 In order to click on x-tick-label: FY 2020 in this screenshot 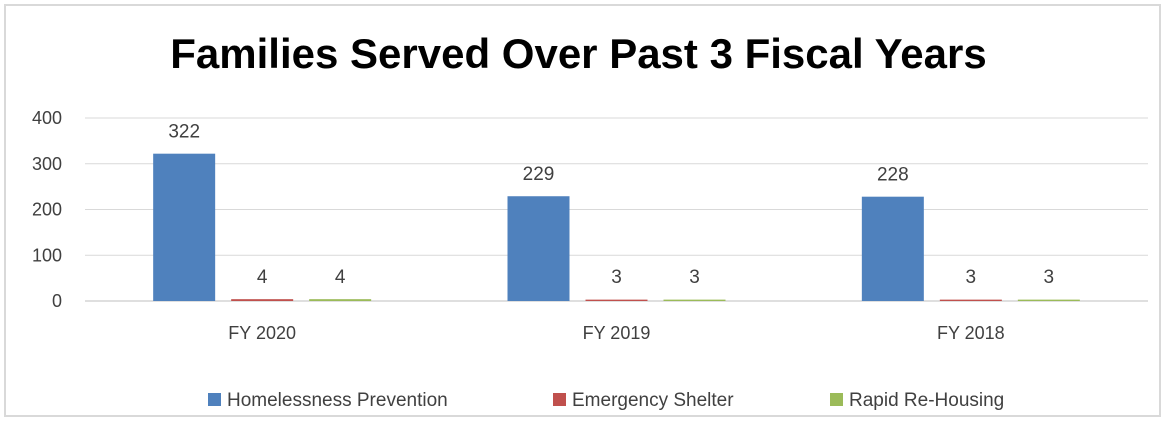, I will do `click(262, 333)`.